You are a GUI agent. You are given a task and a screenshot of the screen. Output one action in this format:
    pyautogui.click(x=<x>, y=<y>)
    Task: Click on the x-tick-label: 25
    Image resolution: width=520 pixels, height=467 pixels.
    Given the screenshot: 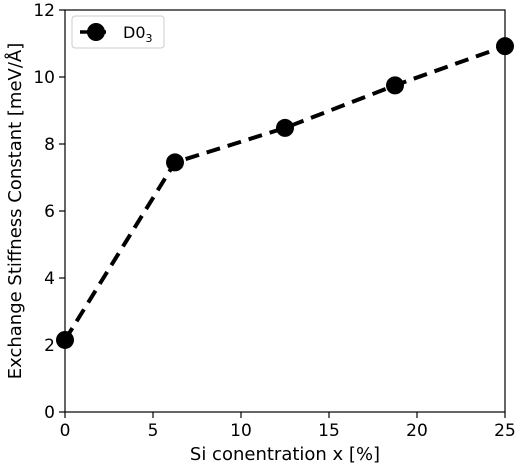 What is the action you would take?
    pyautogui.click(x=505, y=431)
    